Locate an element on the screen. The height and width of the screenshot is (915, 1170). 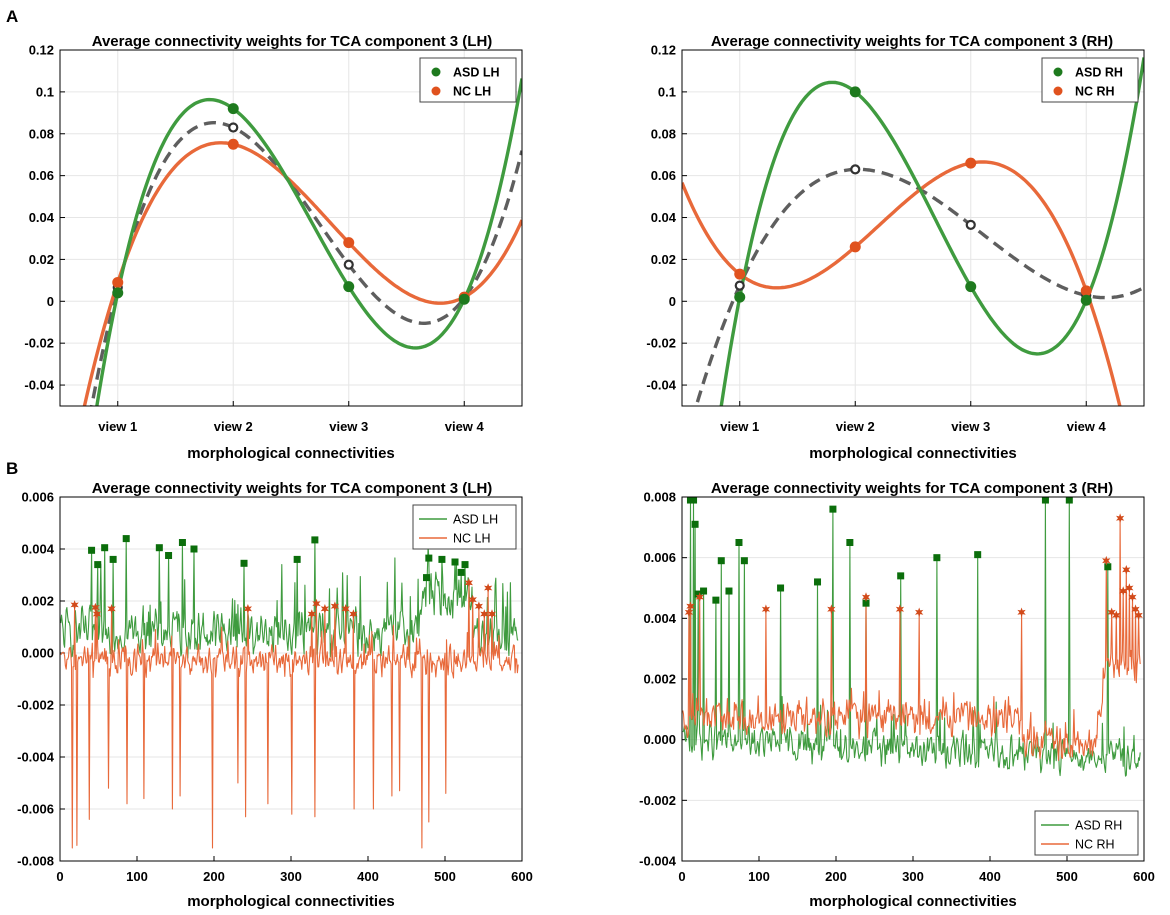
y-tick-label: -0.002 is located at coordinates (657, 800).